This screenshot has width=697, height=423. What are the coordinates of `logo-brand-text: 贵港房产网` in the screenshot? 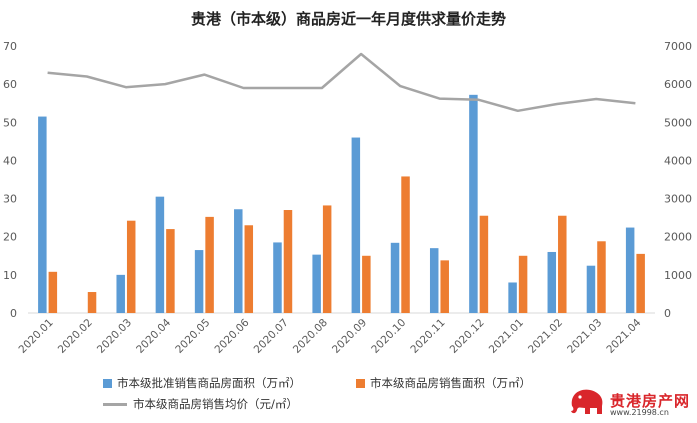 It's located at (650, 401).